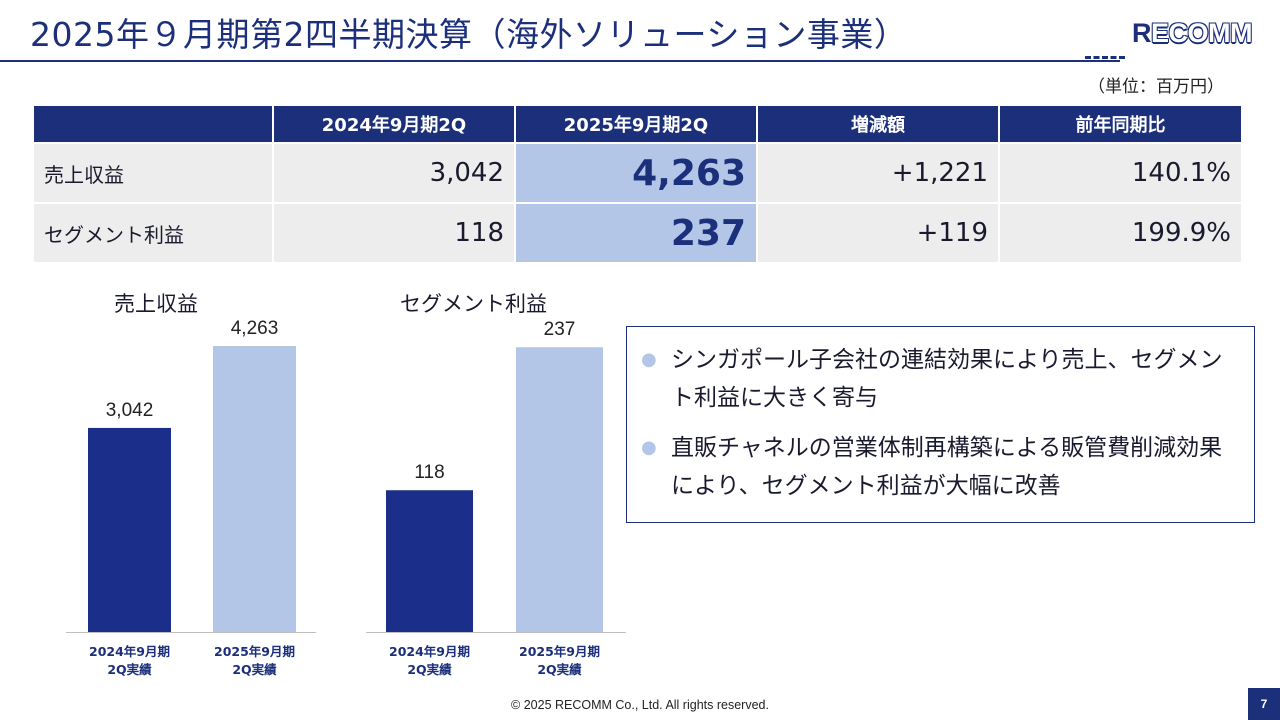 This screenshot has width=1280, height=720. What do you see at coordinates (879, 232) in the screenshot?
I see `table-cell: +119` at bounding box center [879, 232].